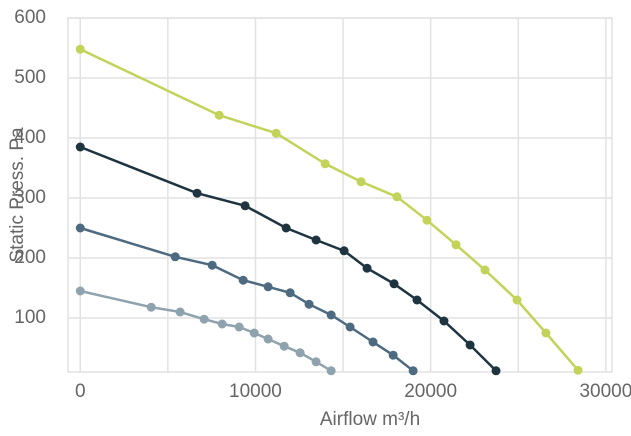  What do you see at coordinates (30, 257) in the screenshot?
I see `y-tick-label: 200` at bounding box center [30, 257].